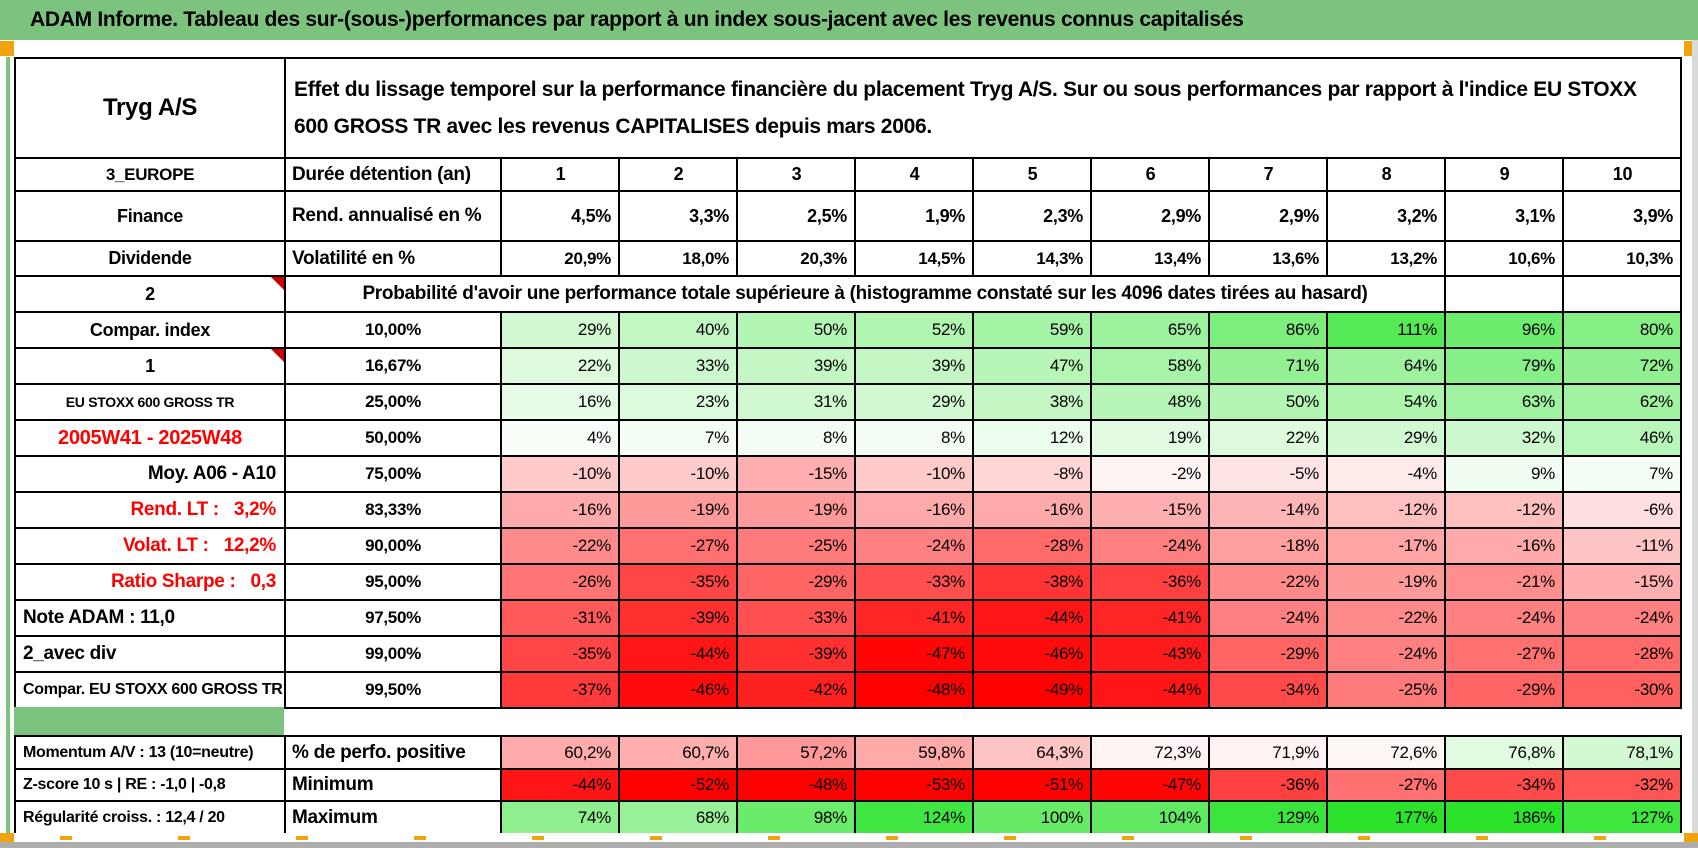  Describe the element at coordinates (914, 817) in the screenshot. I see `data-cell: 124%` at that location.